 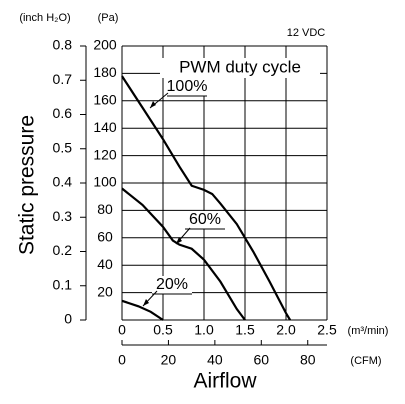 I want to click on y2-tick-label: 0.7, so click(x=63, y=79).